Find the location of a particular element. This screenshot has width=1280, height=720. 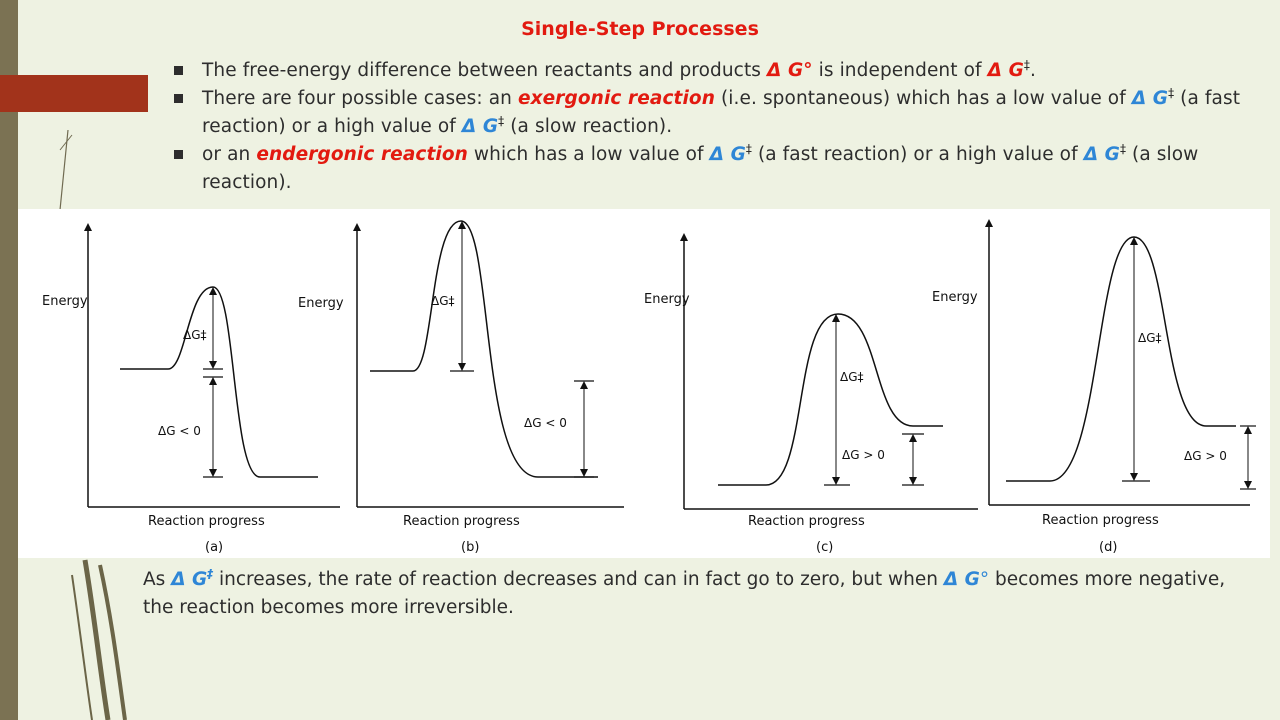

panel-c: Energy Reaction progress ΔG‡ ΔG > 0 (c) is located at coordinates (811, 394).